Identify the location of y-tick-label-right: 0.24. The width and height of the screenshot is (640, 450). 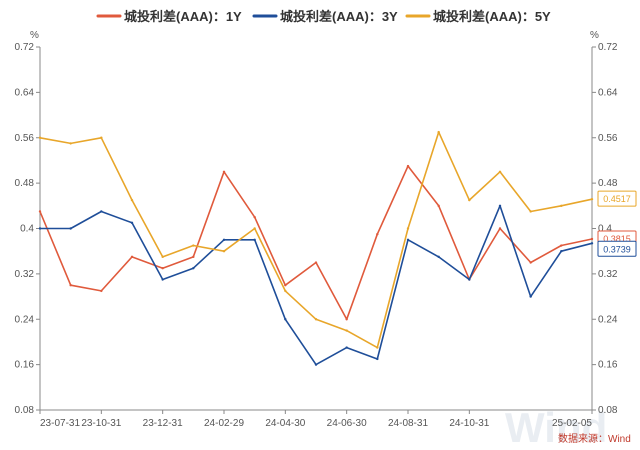
(608, 319).